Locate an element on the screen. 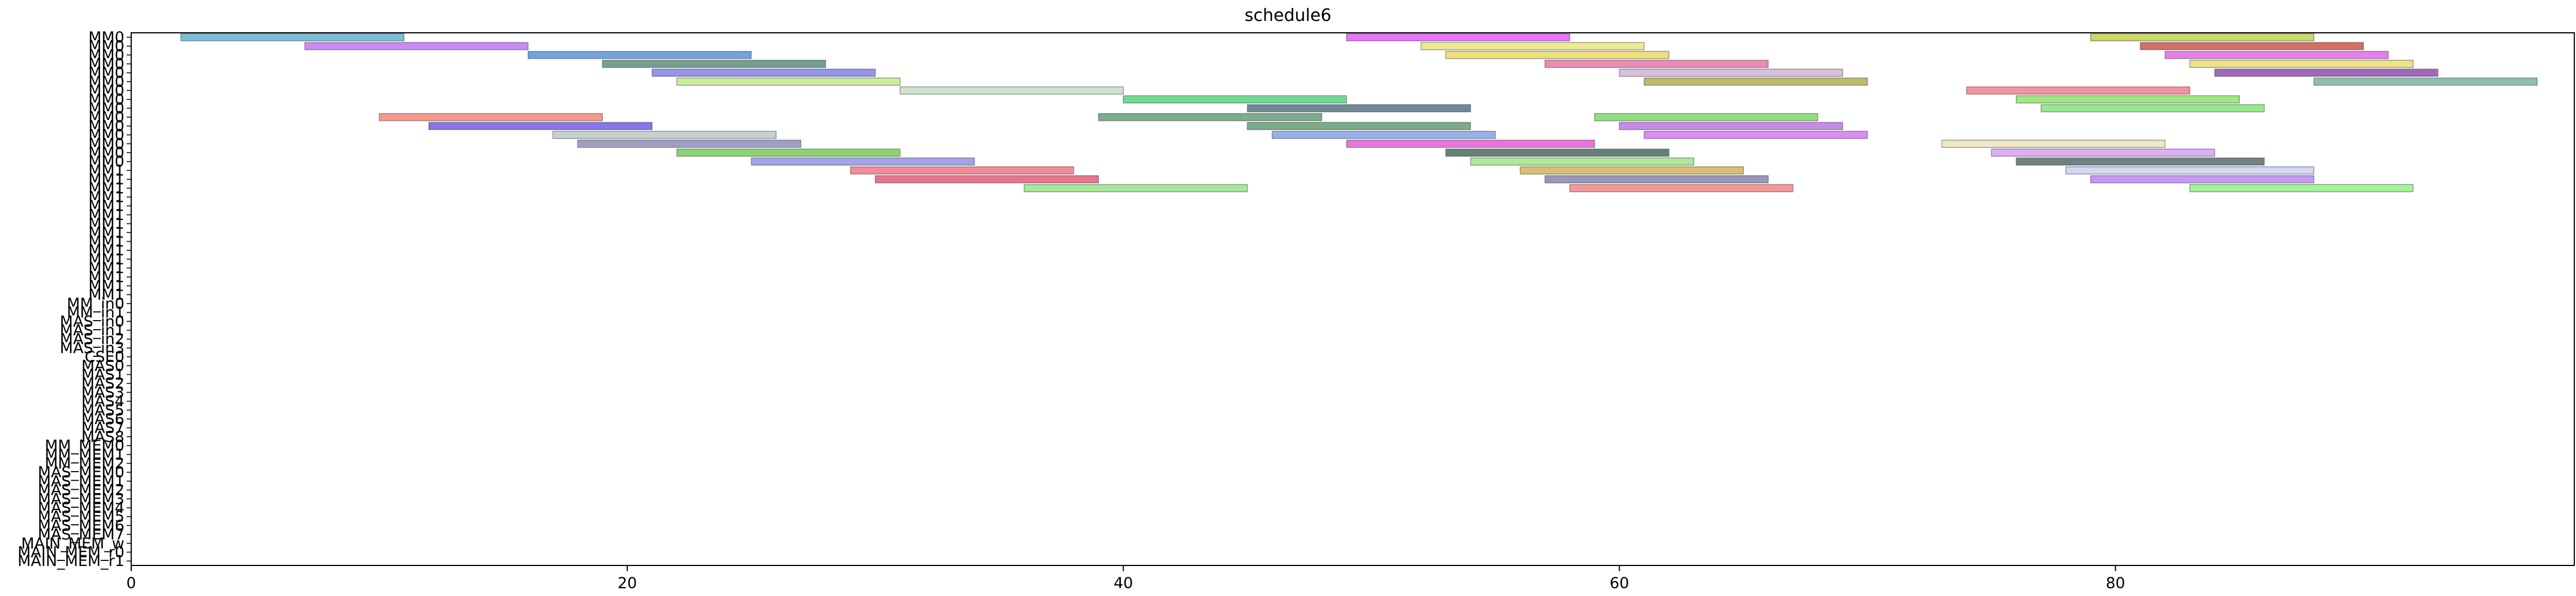 The height and width of the screenshot is (596, 2576). y-tick-label: MAS_in0 is located at coordinates (92, 321).